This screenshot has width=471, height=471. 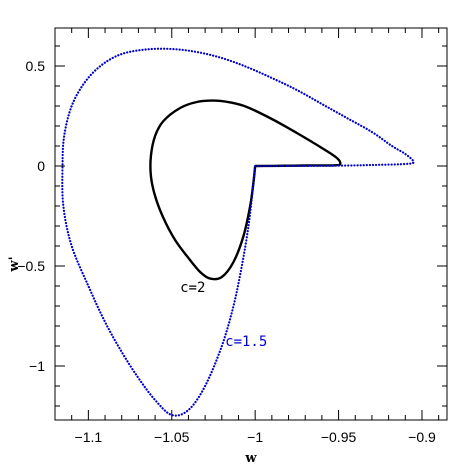 What do you see at coordinates (422, 437) in the screenshot?
I see `x-tick-label: −0.9` at bounding box center [422, 437].